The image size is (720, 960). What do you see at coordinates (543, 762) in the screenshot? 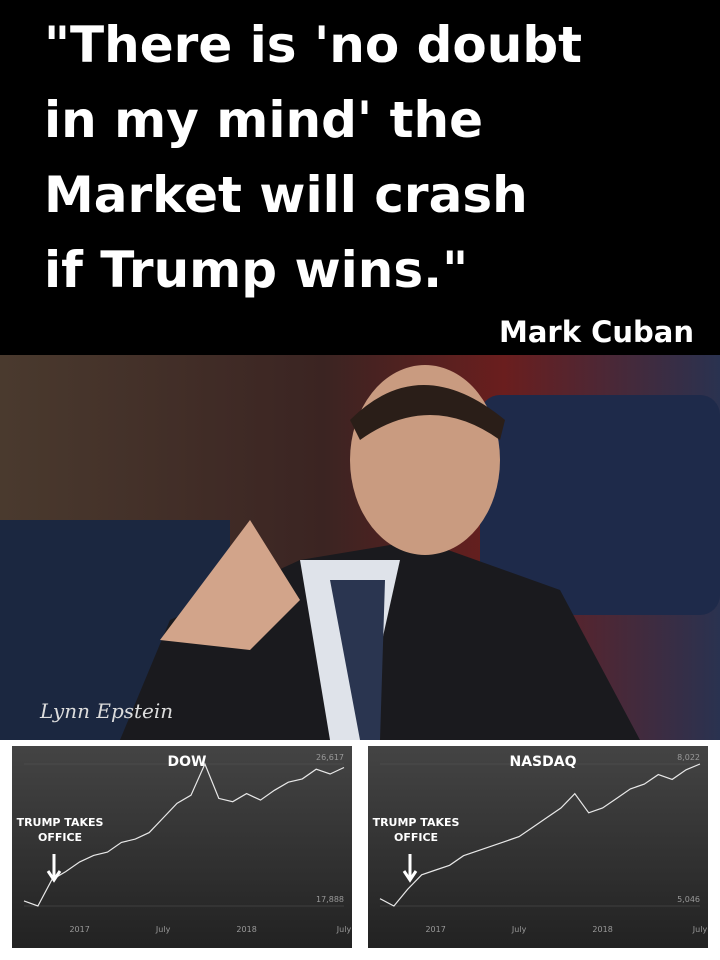
I see `chart-title: NASDAQ` at bounding box center [543, 762].